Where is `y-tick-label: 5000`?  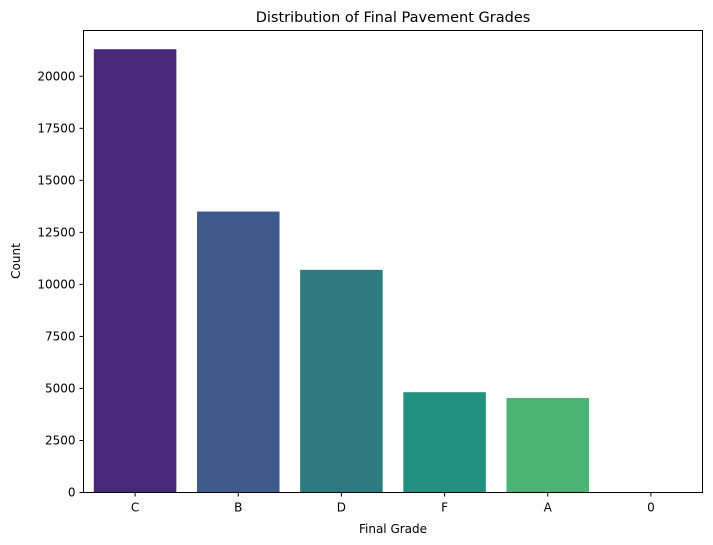
y-tick-label: 5000 is located at coordinates (60, 388).